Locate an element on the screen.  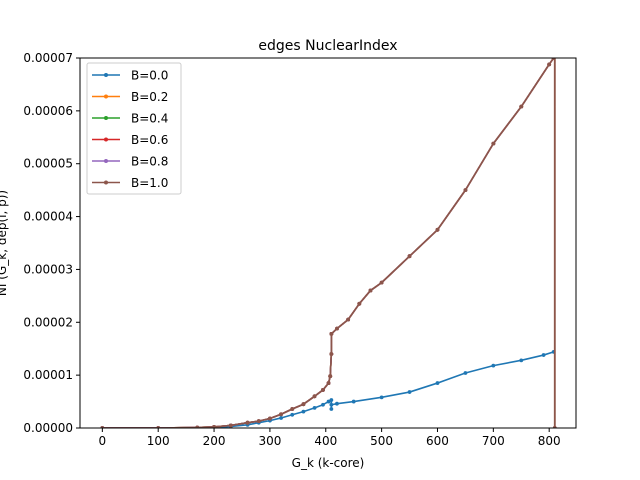
y-tick-label: 0.00000 is located at coordinates (48, 428).